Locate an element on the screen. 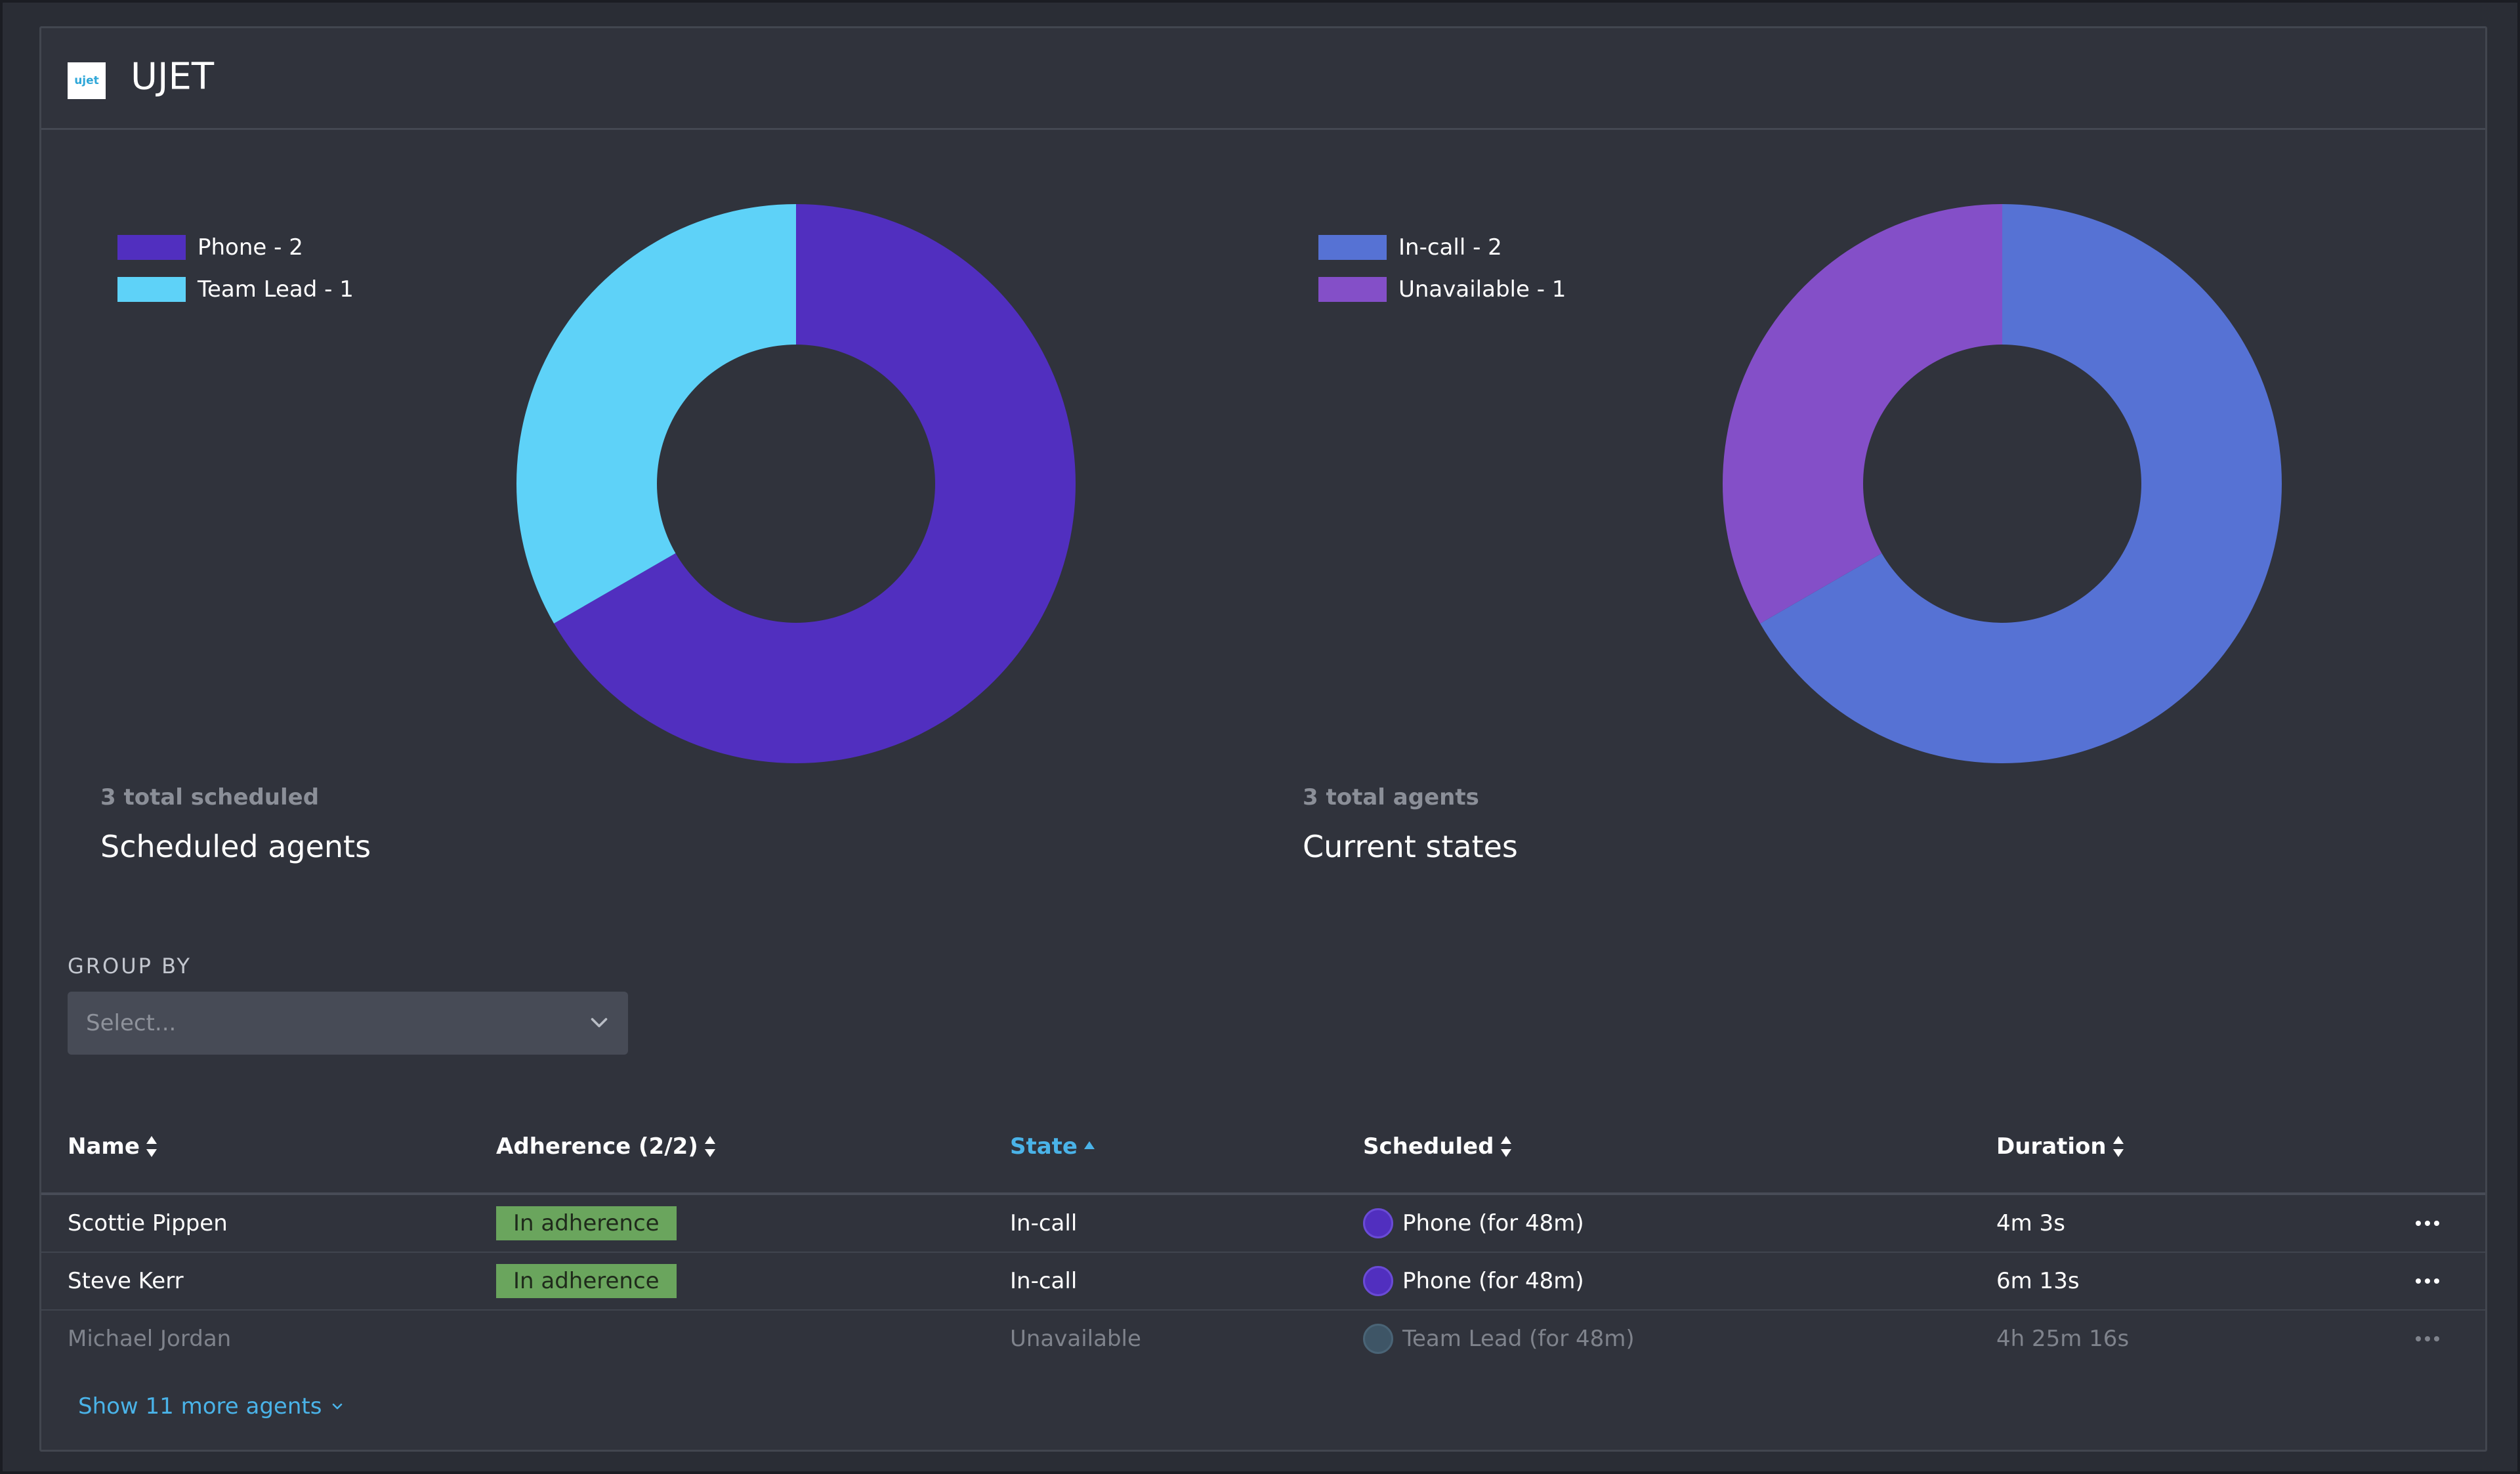 The height and width of the screenshot is (1474, 2520). column-header-scheduled: Scheduled is located at coordinates (1438, 1146).